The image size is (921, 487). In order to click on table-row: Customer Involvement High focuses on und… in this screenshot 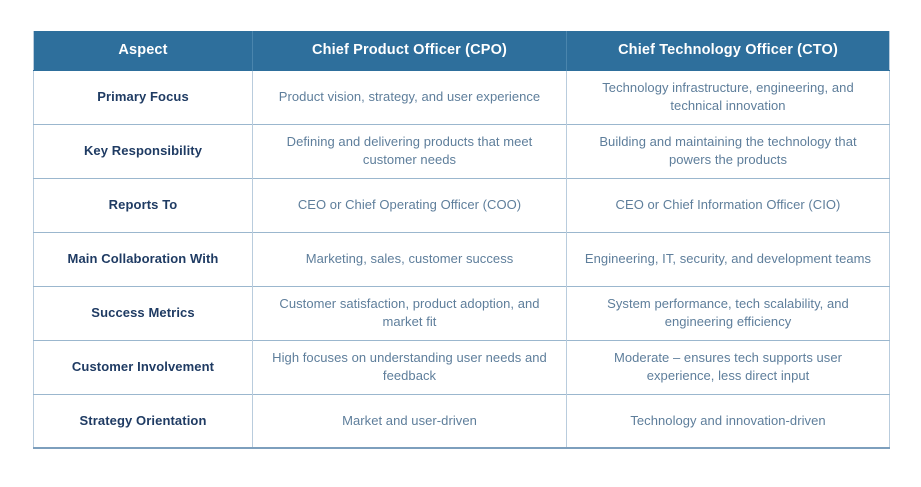, I will do `click(461, 366)`.